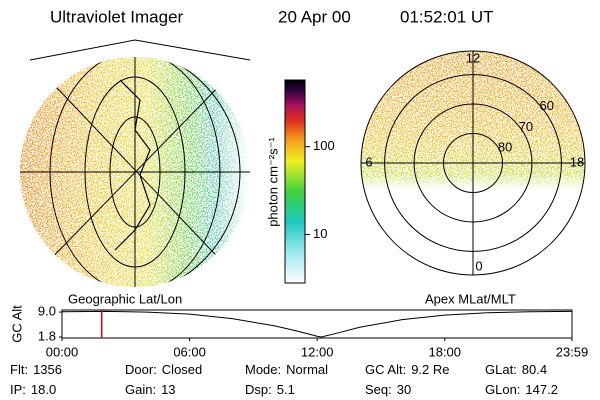  Describe the element at coordinates (47, 311) in the screenshot. I see `y-tick-label: 9.0` at that location.